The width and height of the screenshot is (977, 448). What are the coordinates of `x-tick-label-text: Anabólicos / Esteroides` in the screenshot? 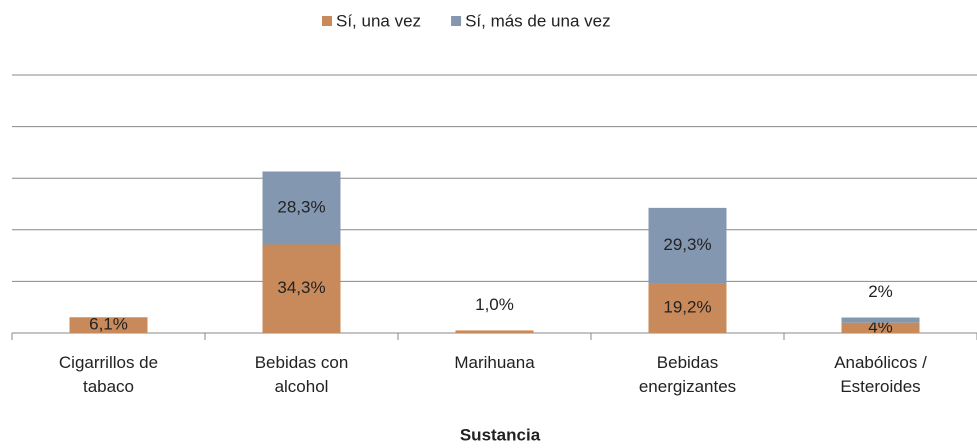 It's located at (880, 374).